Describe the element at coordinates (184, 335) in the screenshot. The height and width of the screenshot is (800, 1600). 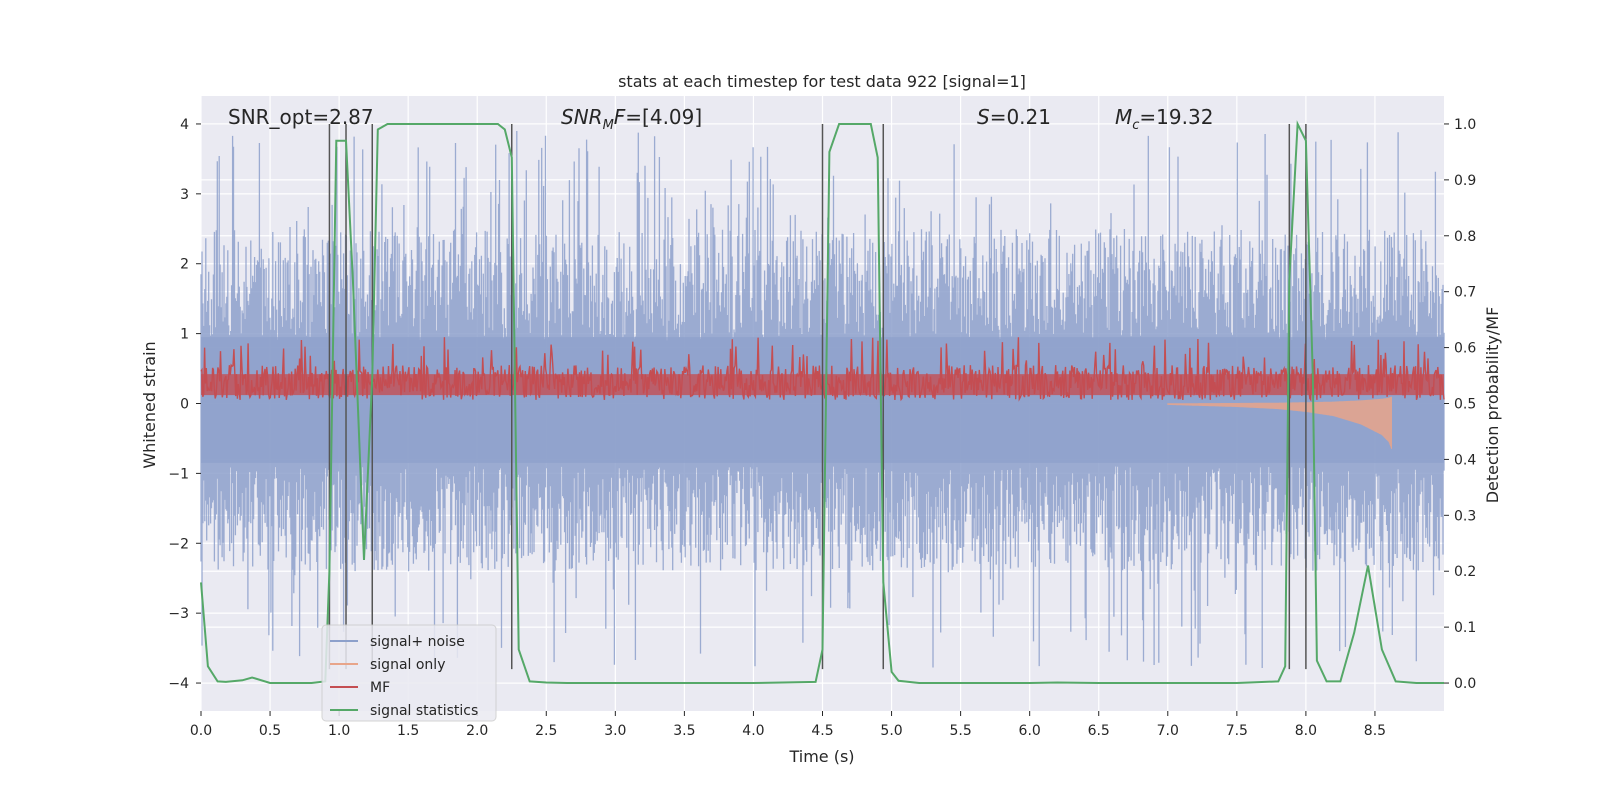
I see `y-left-tick-label: 1` at that location.